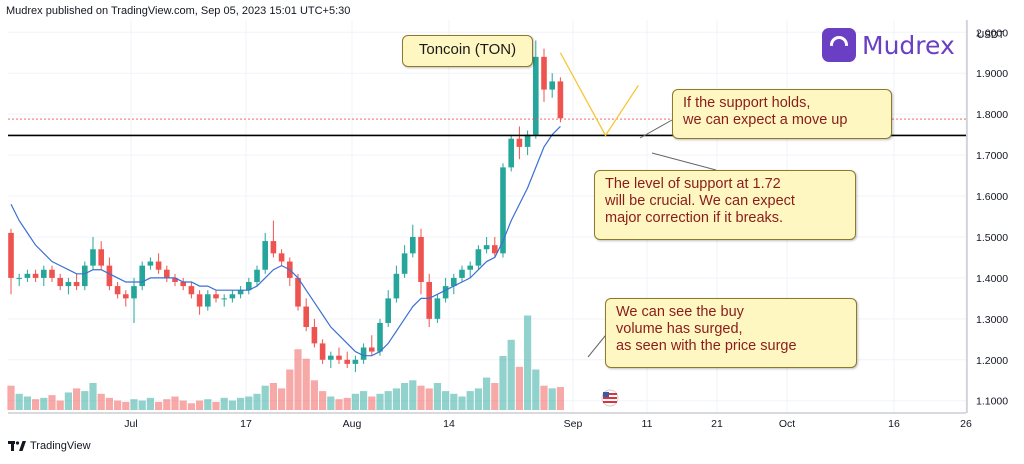 The width and height of the screenshot is (1024, 464). I want to click on x-tick-label: 16, so click(894, 424).